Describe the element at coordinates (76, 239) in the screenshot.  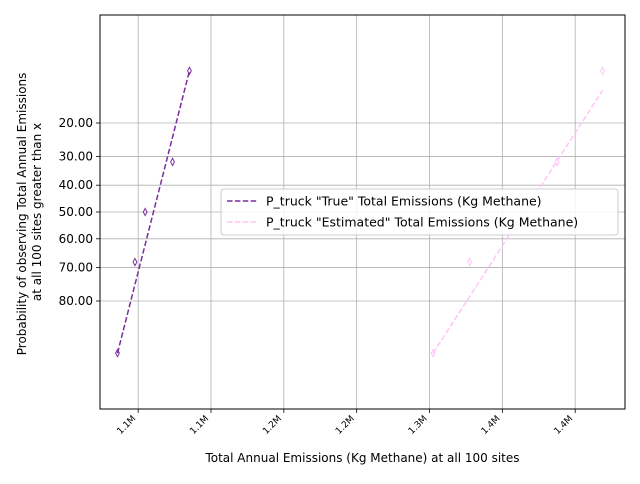
I see `y-tick-label: 60.00` at that location.